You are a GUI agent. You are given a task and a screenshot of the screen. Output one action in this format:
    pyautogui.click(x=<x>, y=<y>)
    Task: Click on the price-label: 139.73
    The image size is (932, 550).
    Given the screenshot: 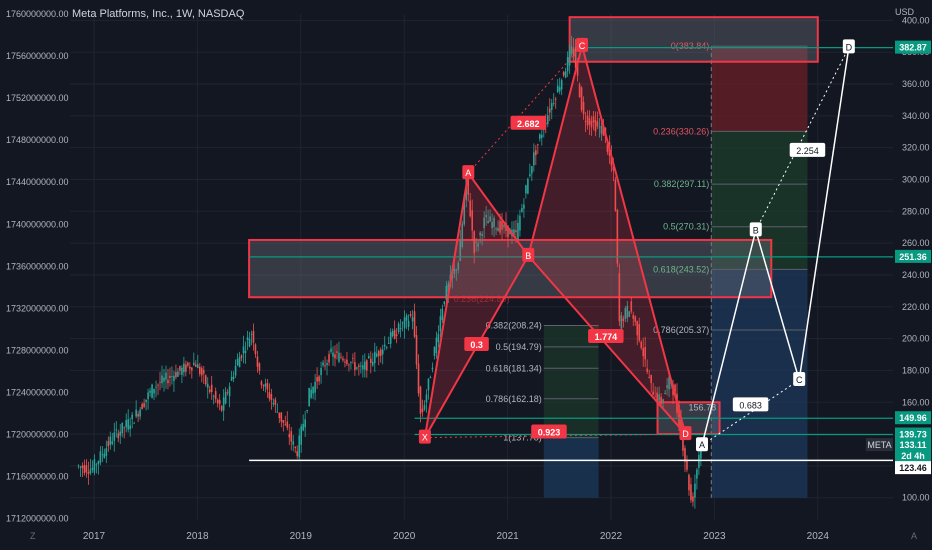 What is the action you would take?
    pyautogui.click(x=913, y=435)
    